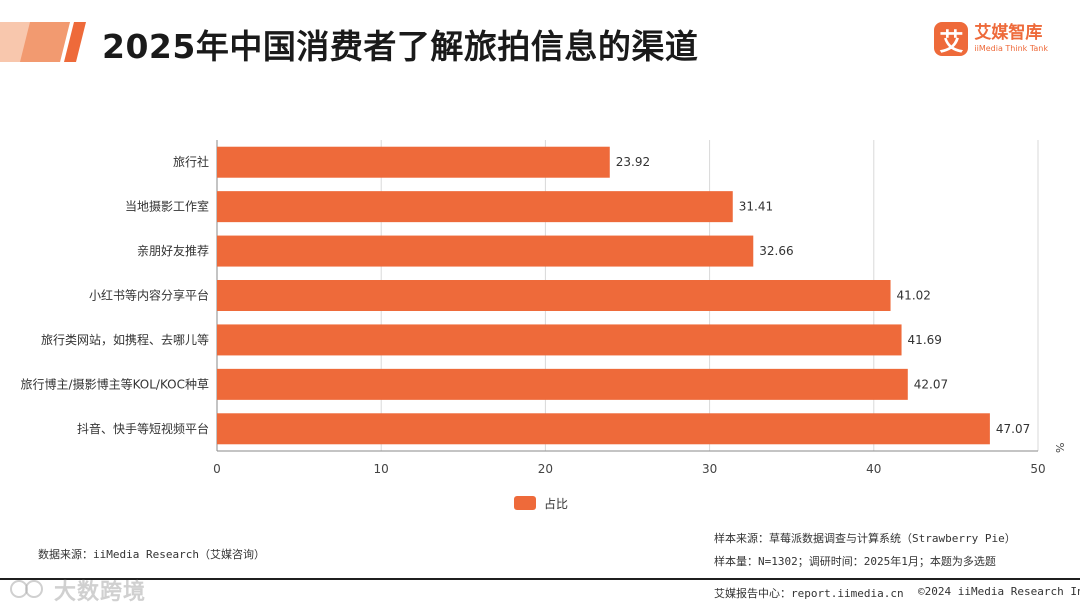 The width and height of the screenshot is (1080, 608). What do you see at coordinates (914, 296) in the screenshot?
I see `value-label: 41.02` at bounding box center [914, 296].